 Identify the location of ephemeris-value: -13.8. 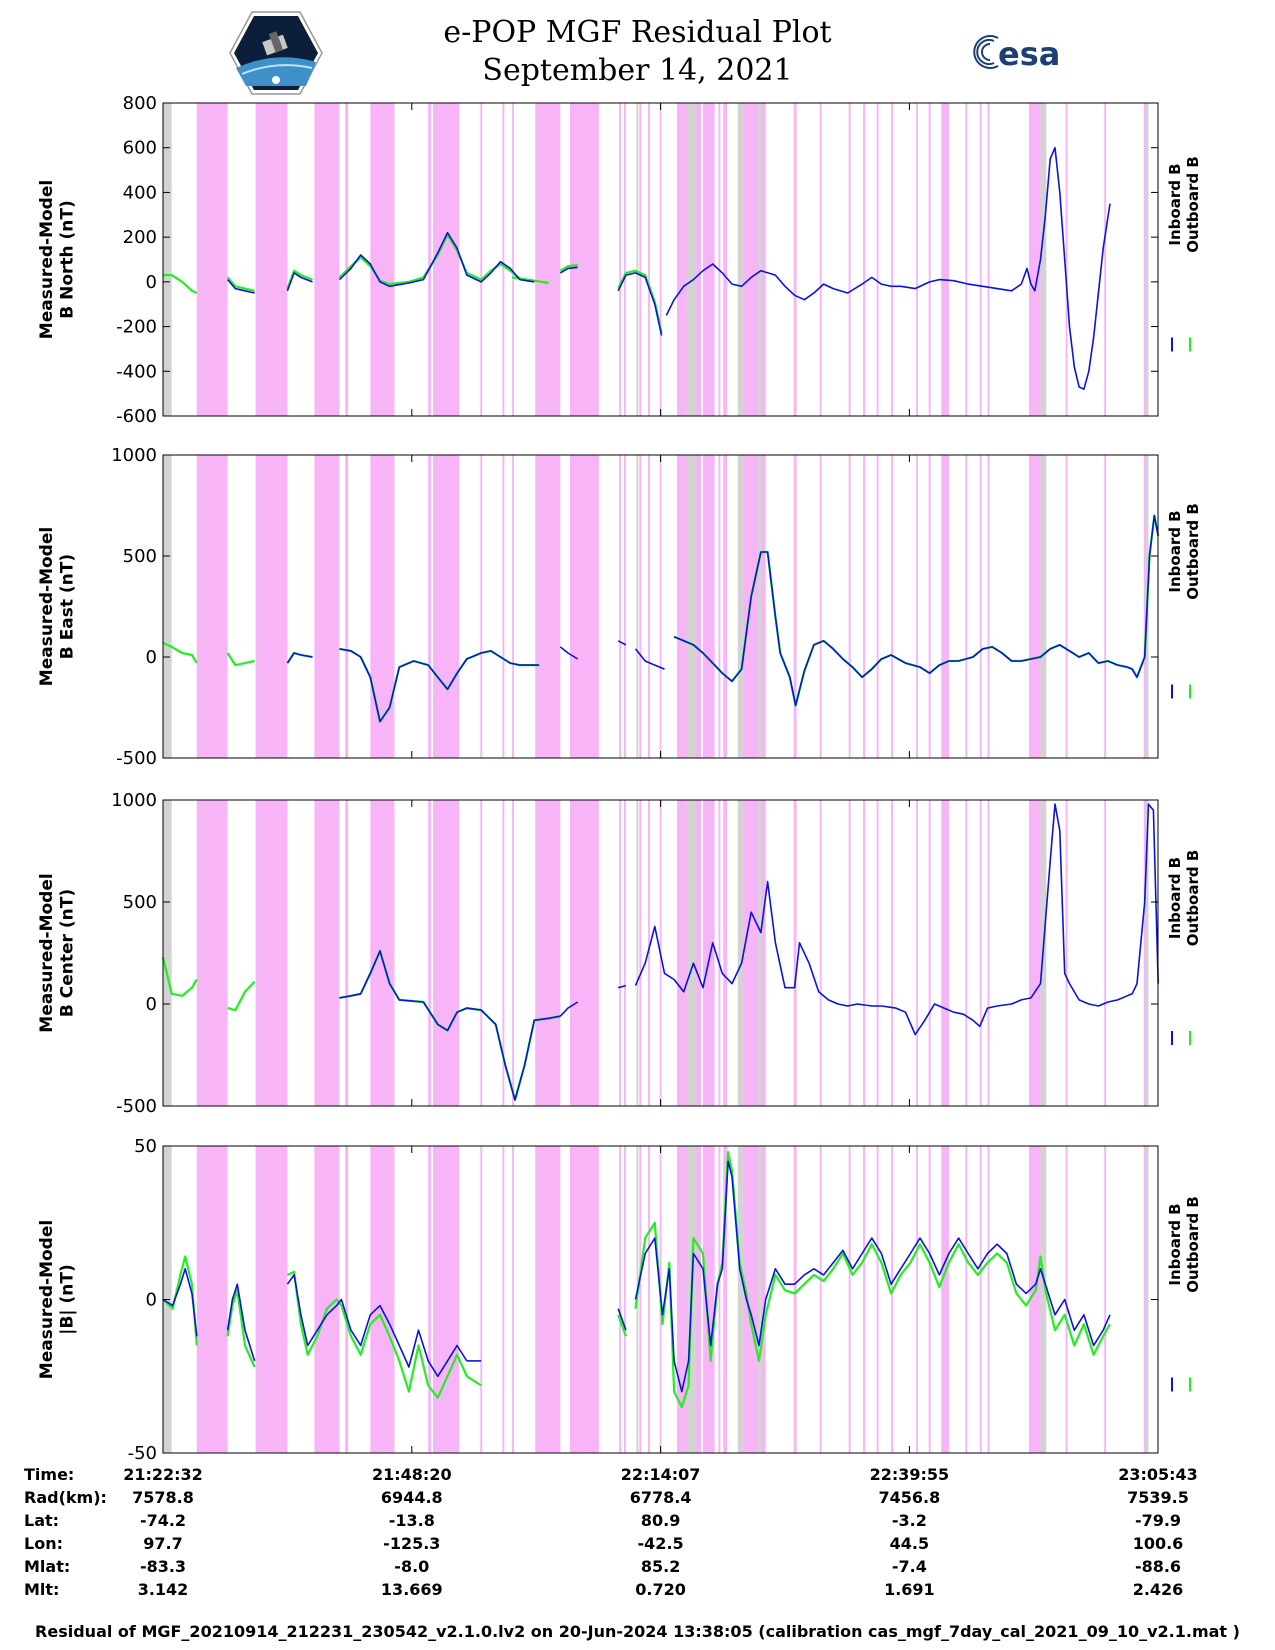
(412, 1520).